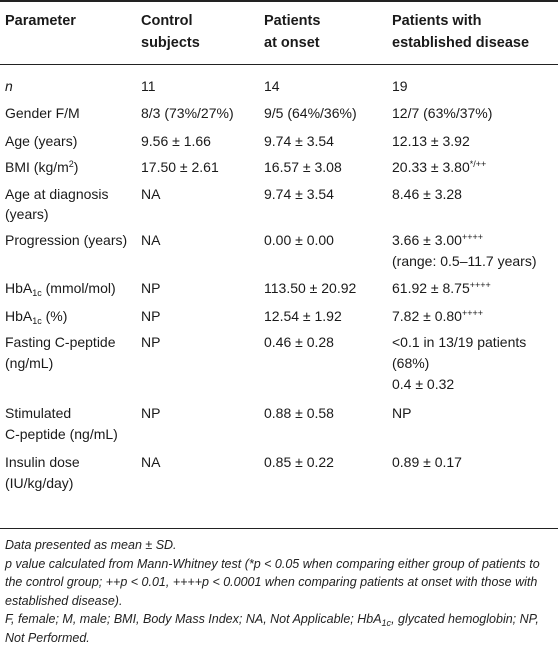  What do you see at coordinates (427, 194) in the screenshot?
I see `cell-agedx-established: 8.46 ± 3.28` at bounding box center [427, 194].